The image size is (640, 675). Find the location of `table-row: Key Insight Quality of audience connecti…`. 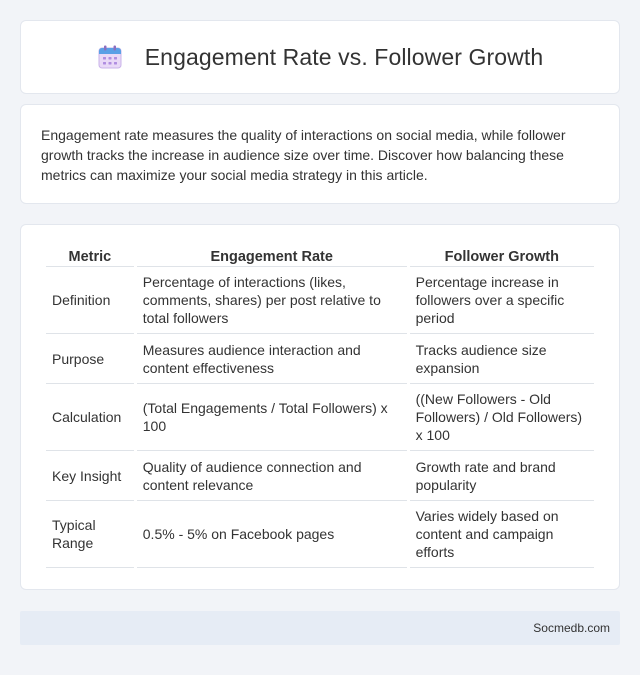

table-row: Key Insight Quality of audience connecti… is located at coordinates (320, 476).